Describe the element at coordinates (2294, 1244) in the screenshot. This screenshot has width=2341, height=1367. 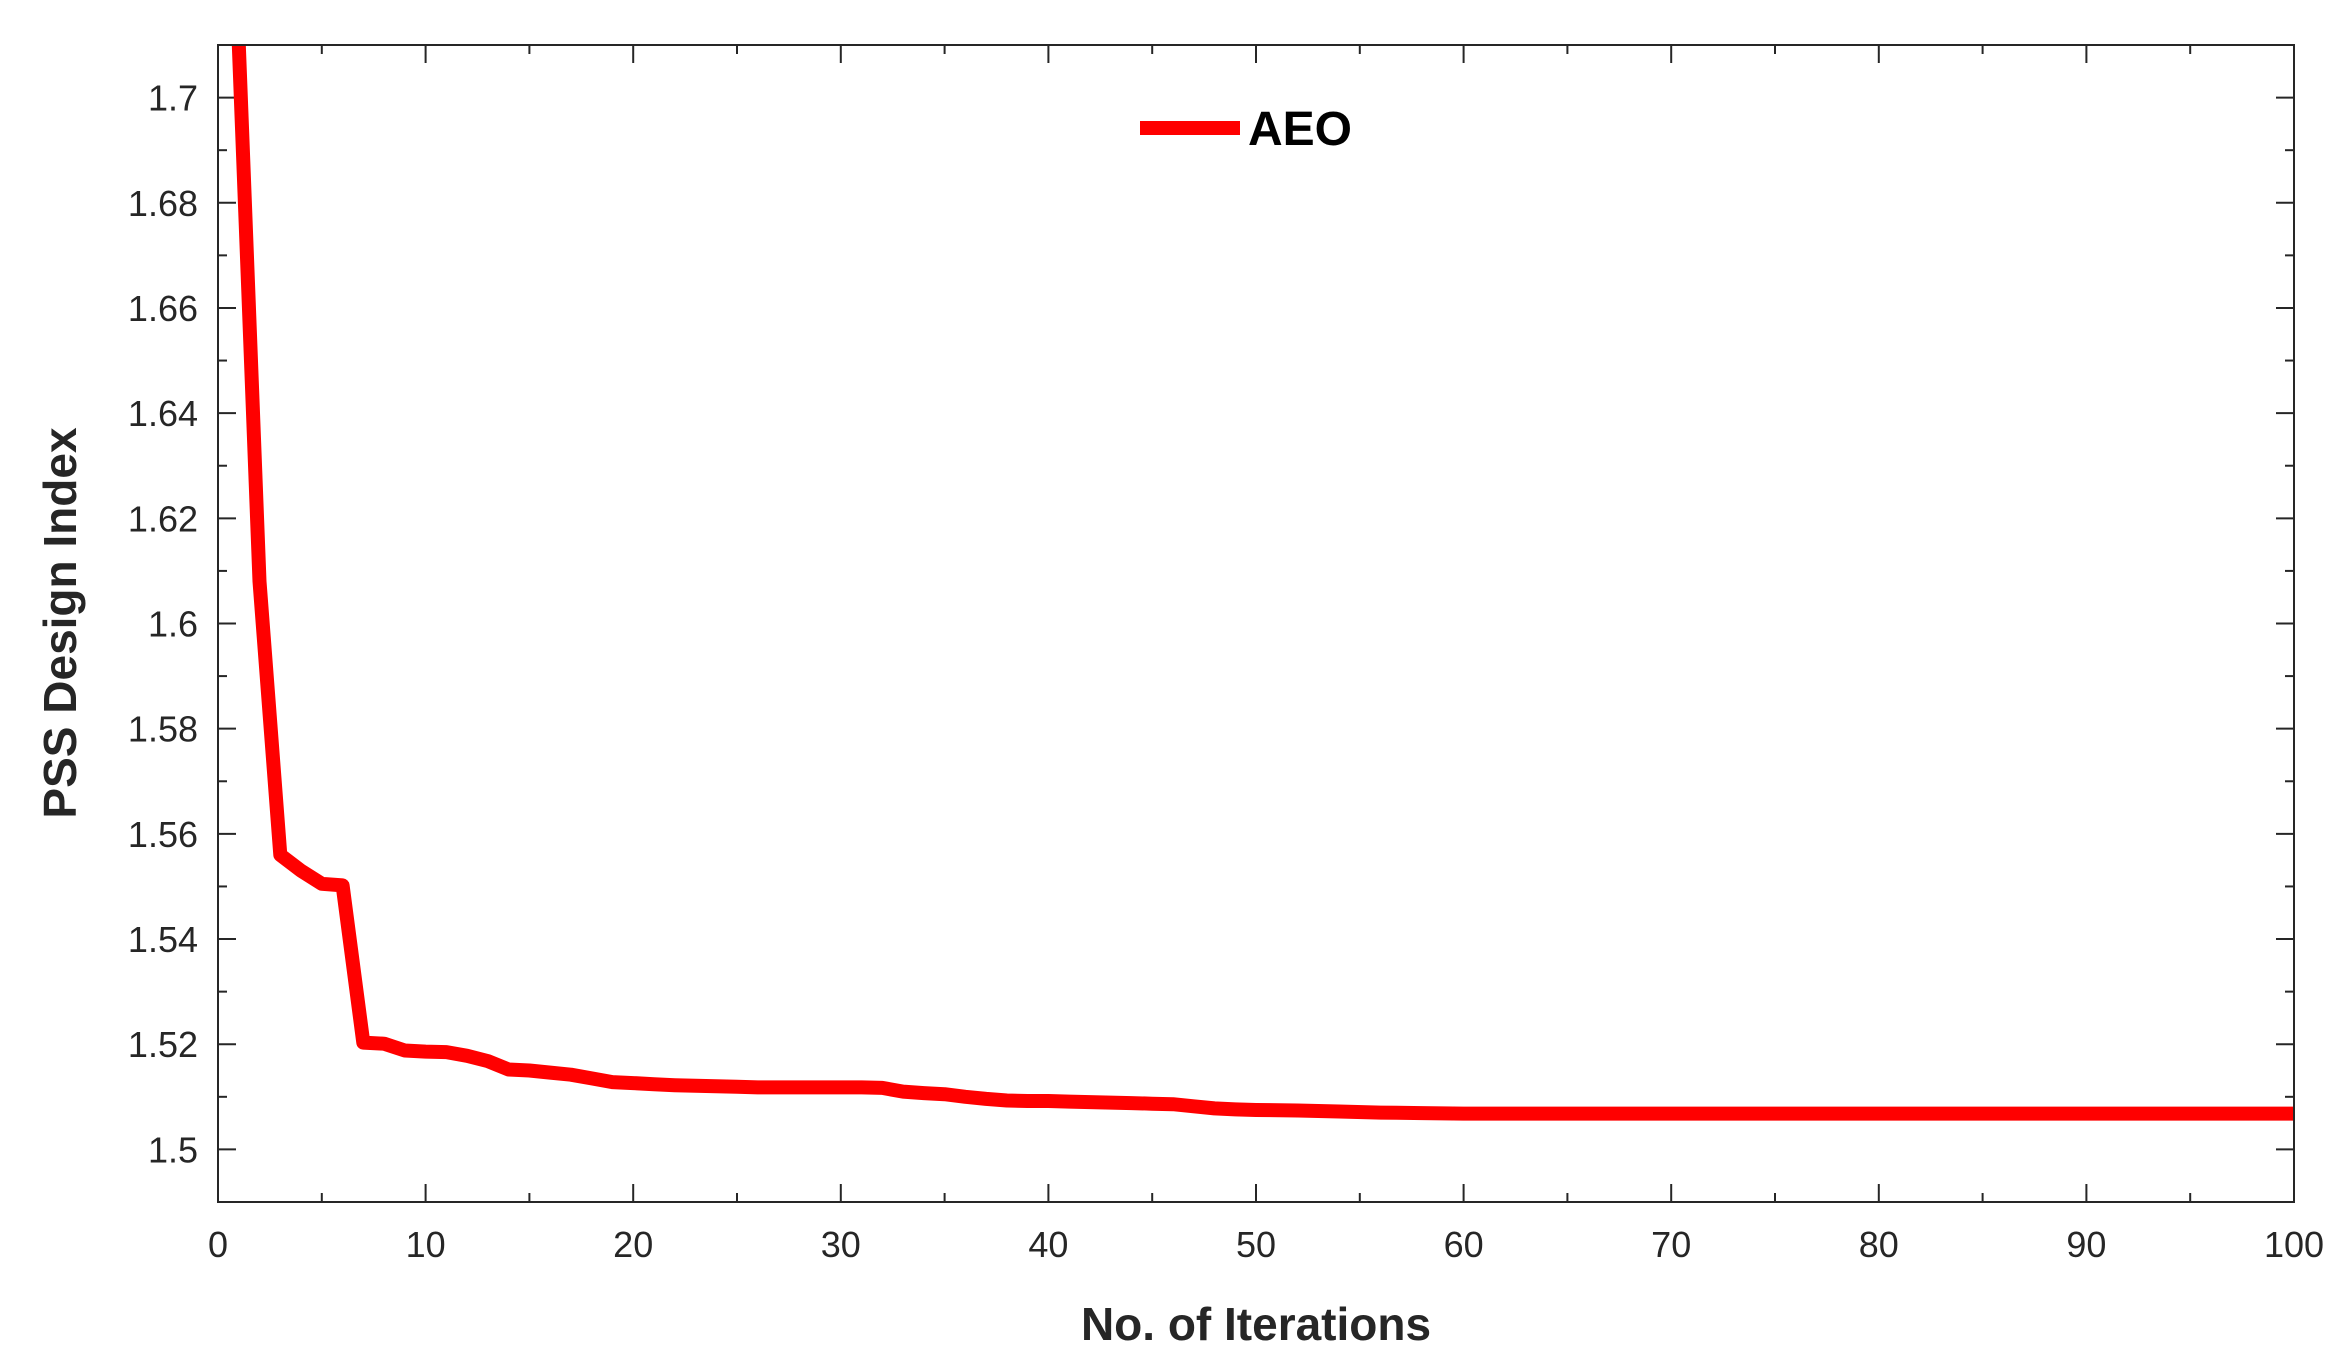
I see `x-tick-label: 100` at that location.